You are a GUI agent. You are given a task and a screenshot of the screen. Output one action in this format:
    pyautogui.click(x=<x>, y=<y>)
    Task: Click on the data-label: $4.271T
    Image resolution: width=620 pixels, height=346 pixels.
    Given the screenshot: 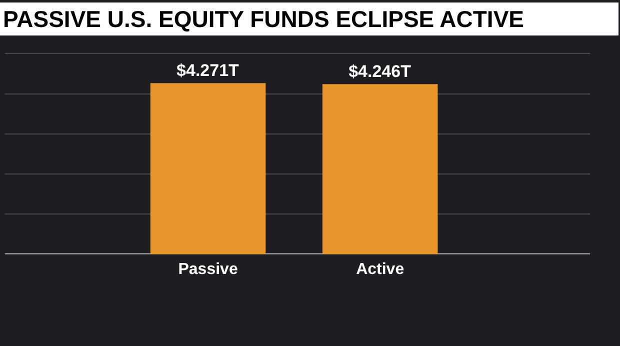 What is the action you would take?
    pyautogui.click(x=208, y=70)
    